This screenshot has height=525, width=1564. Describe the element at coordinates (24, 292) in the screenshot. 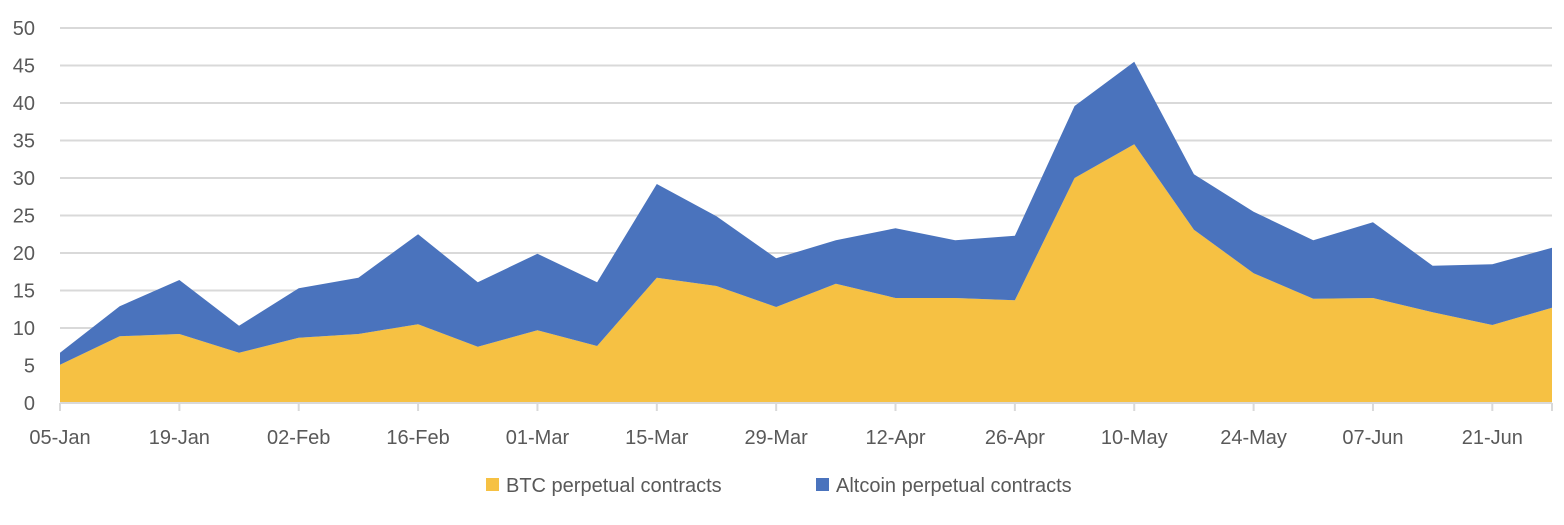

I see `y-tick-label: 15` at that location.